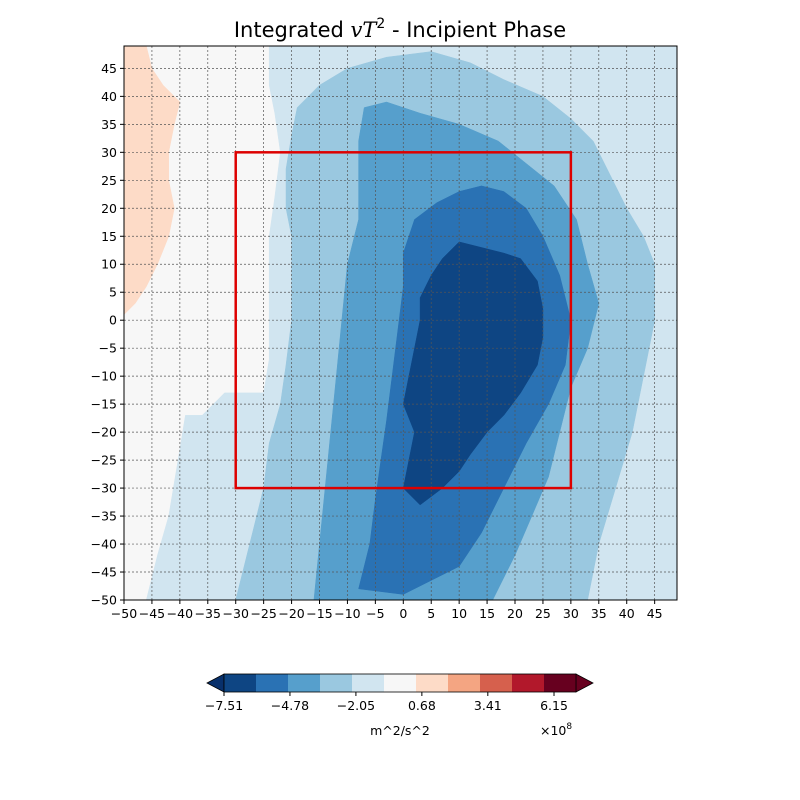 The width and height of the screenshot is (800, 800). What do you see at coordinates (347, 613) in the screenshot?
I see `x-tick-label-8: −10` at bounding box center [347, 613].